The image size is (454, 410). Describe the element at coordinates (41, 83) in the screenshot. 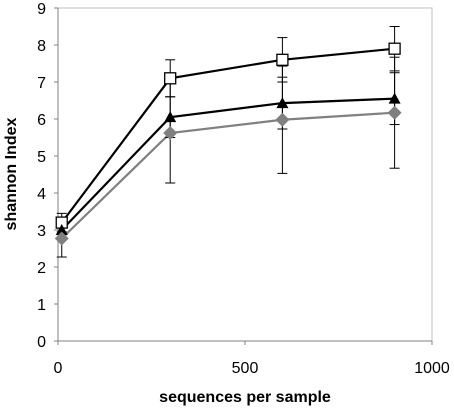

I see `y-tick-label: 7` at that location.